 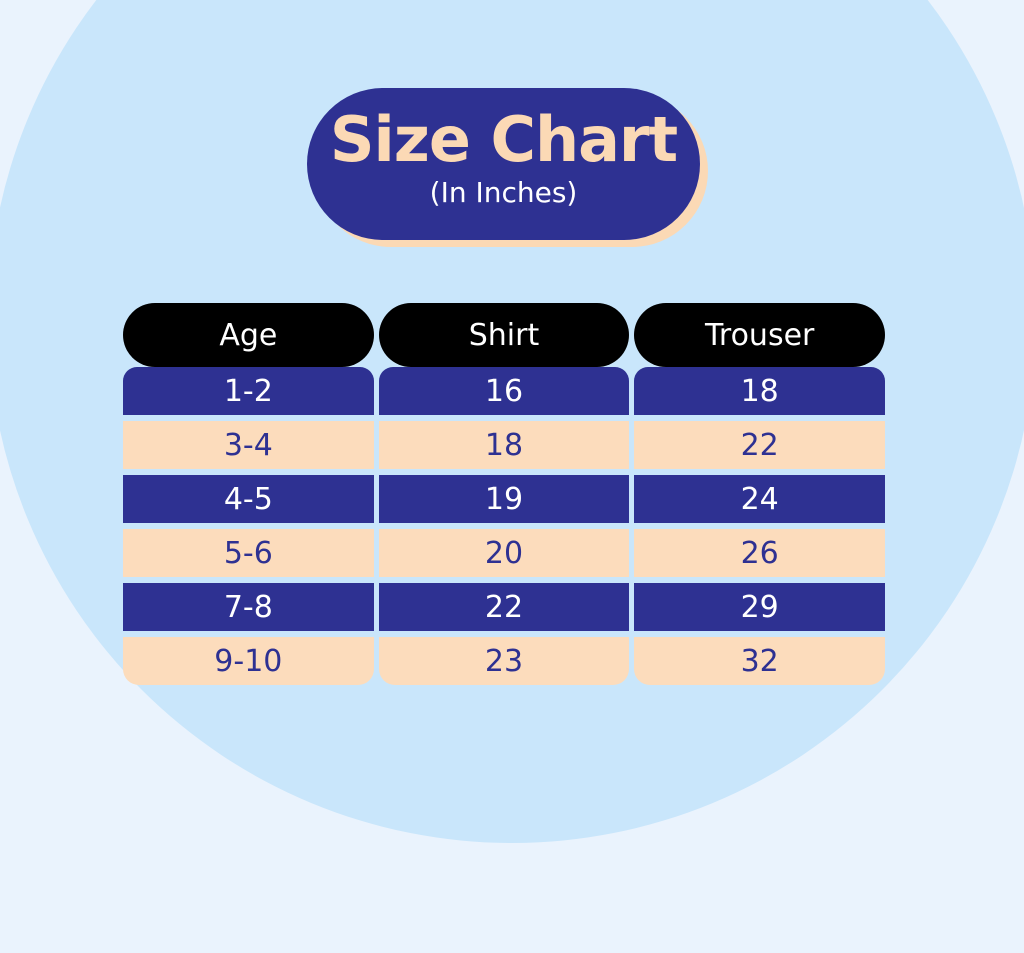 I want to click on table-cell-shirt: 20, so click(x=504, y=553).